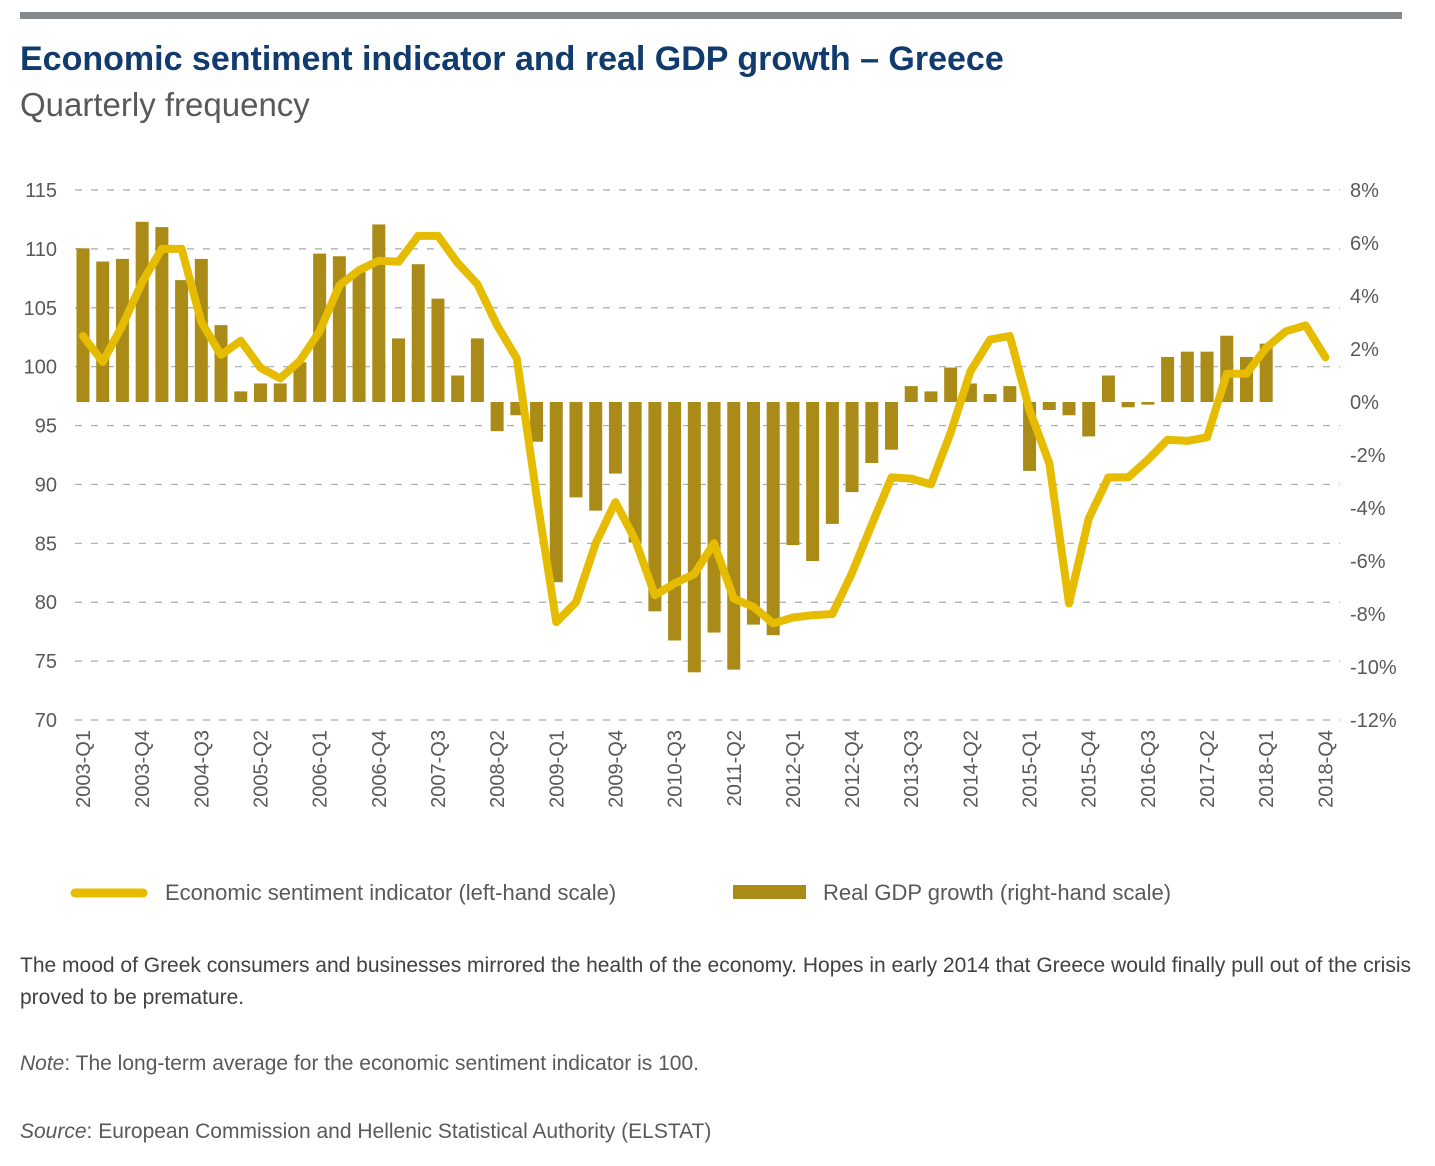 The image size is (1435, 1166). What do you see at coordinates (40, 309) in the screenshot?
I see `left-tick-label: 105` at bounding box center [40, 309].